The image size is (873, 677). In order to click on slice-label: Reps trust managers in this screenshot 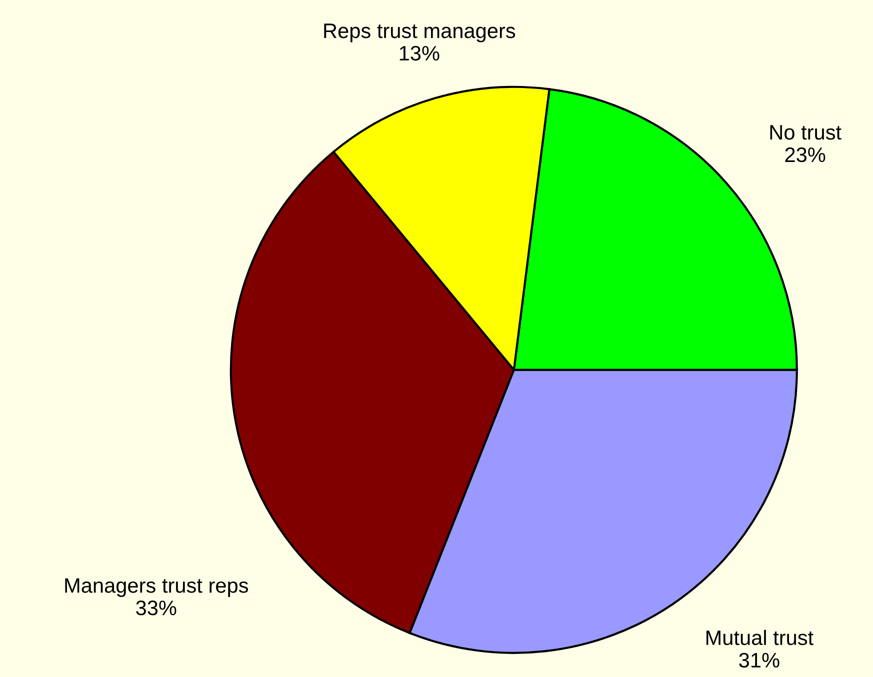, I will do `click(420, 33)`.